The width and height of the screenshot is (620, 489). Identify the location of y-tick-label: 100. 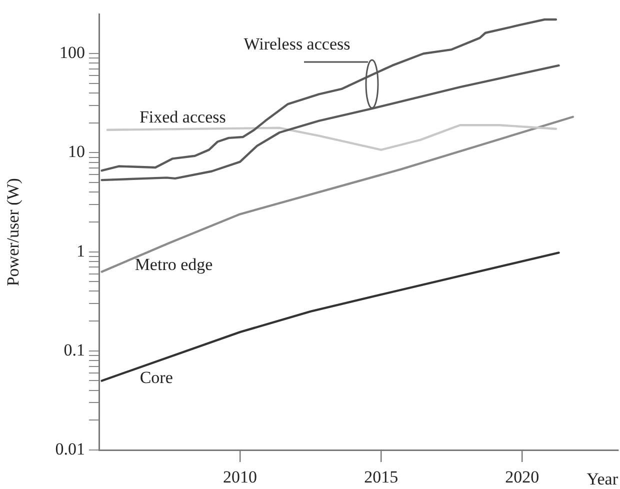
(72, 52).